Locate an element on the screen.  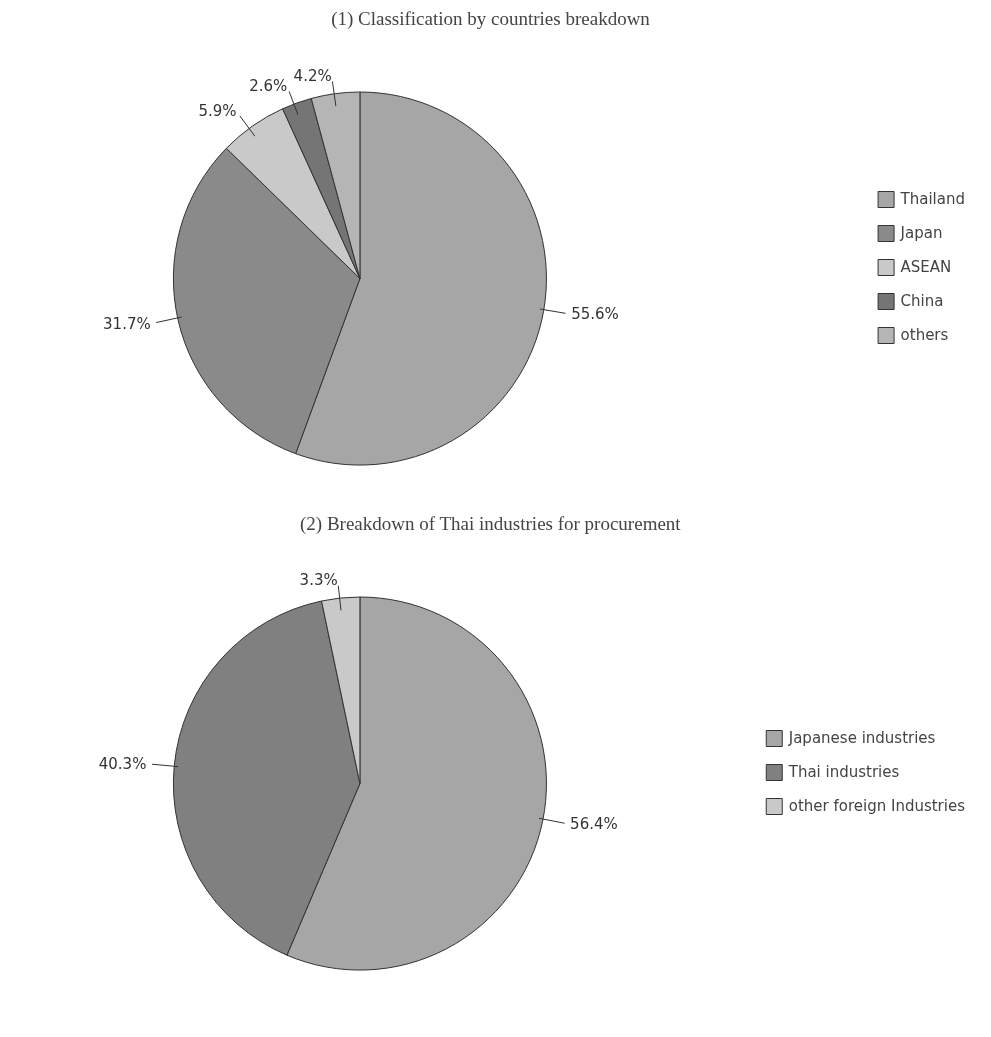
legend-label: China is located at coordinates (922, 300).